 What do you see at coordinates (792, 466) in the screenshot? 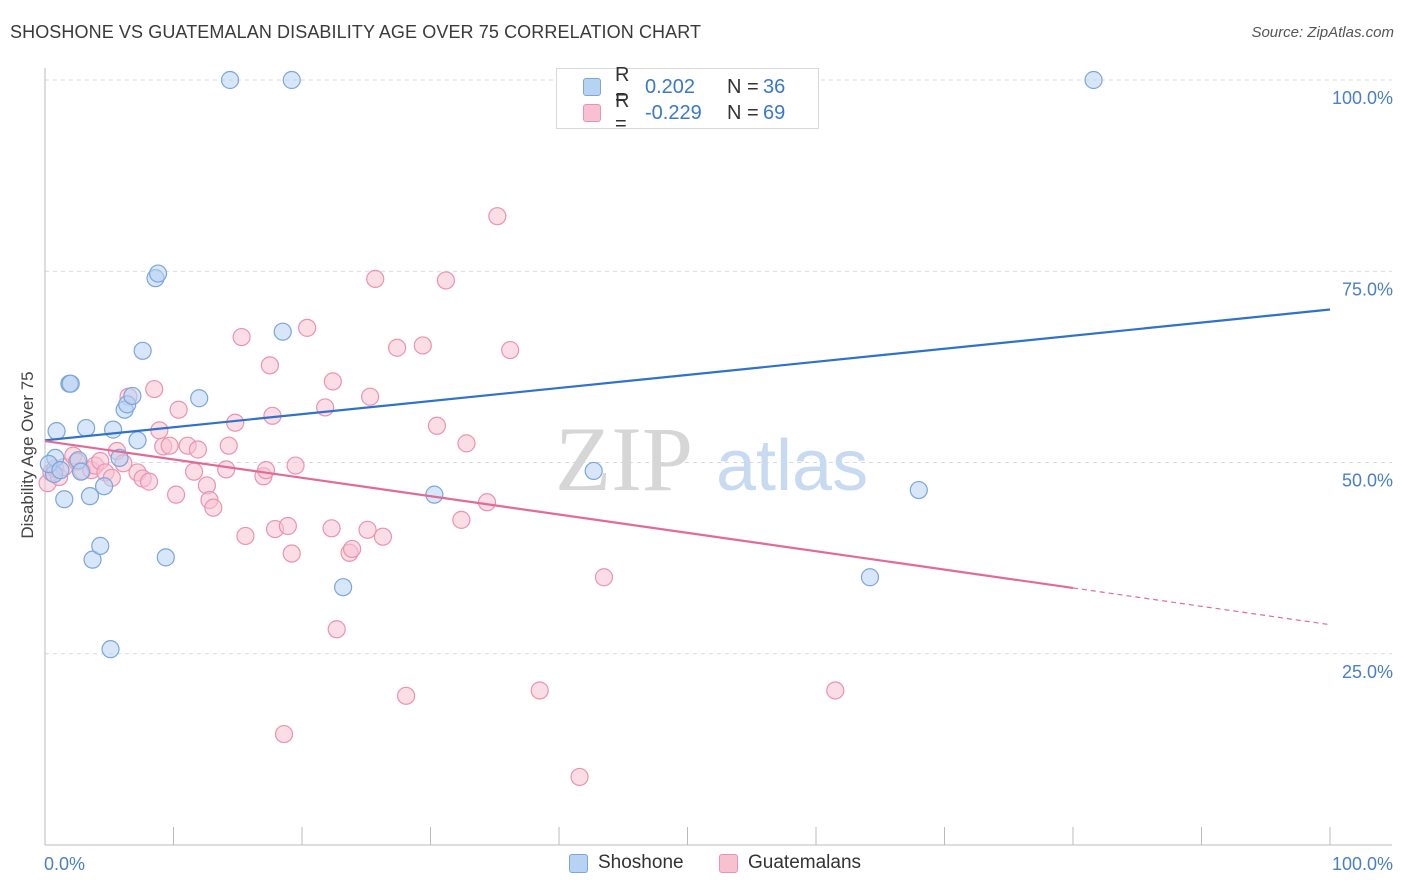
I see `watermark-atlas: atlas` at bounding box center [792, 466].